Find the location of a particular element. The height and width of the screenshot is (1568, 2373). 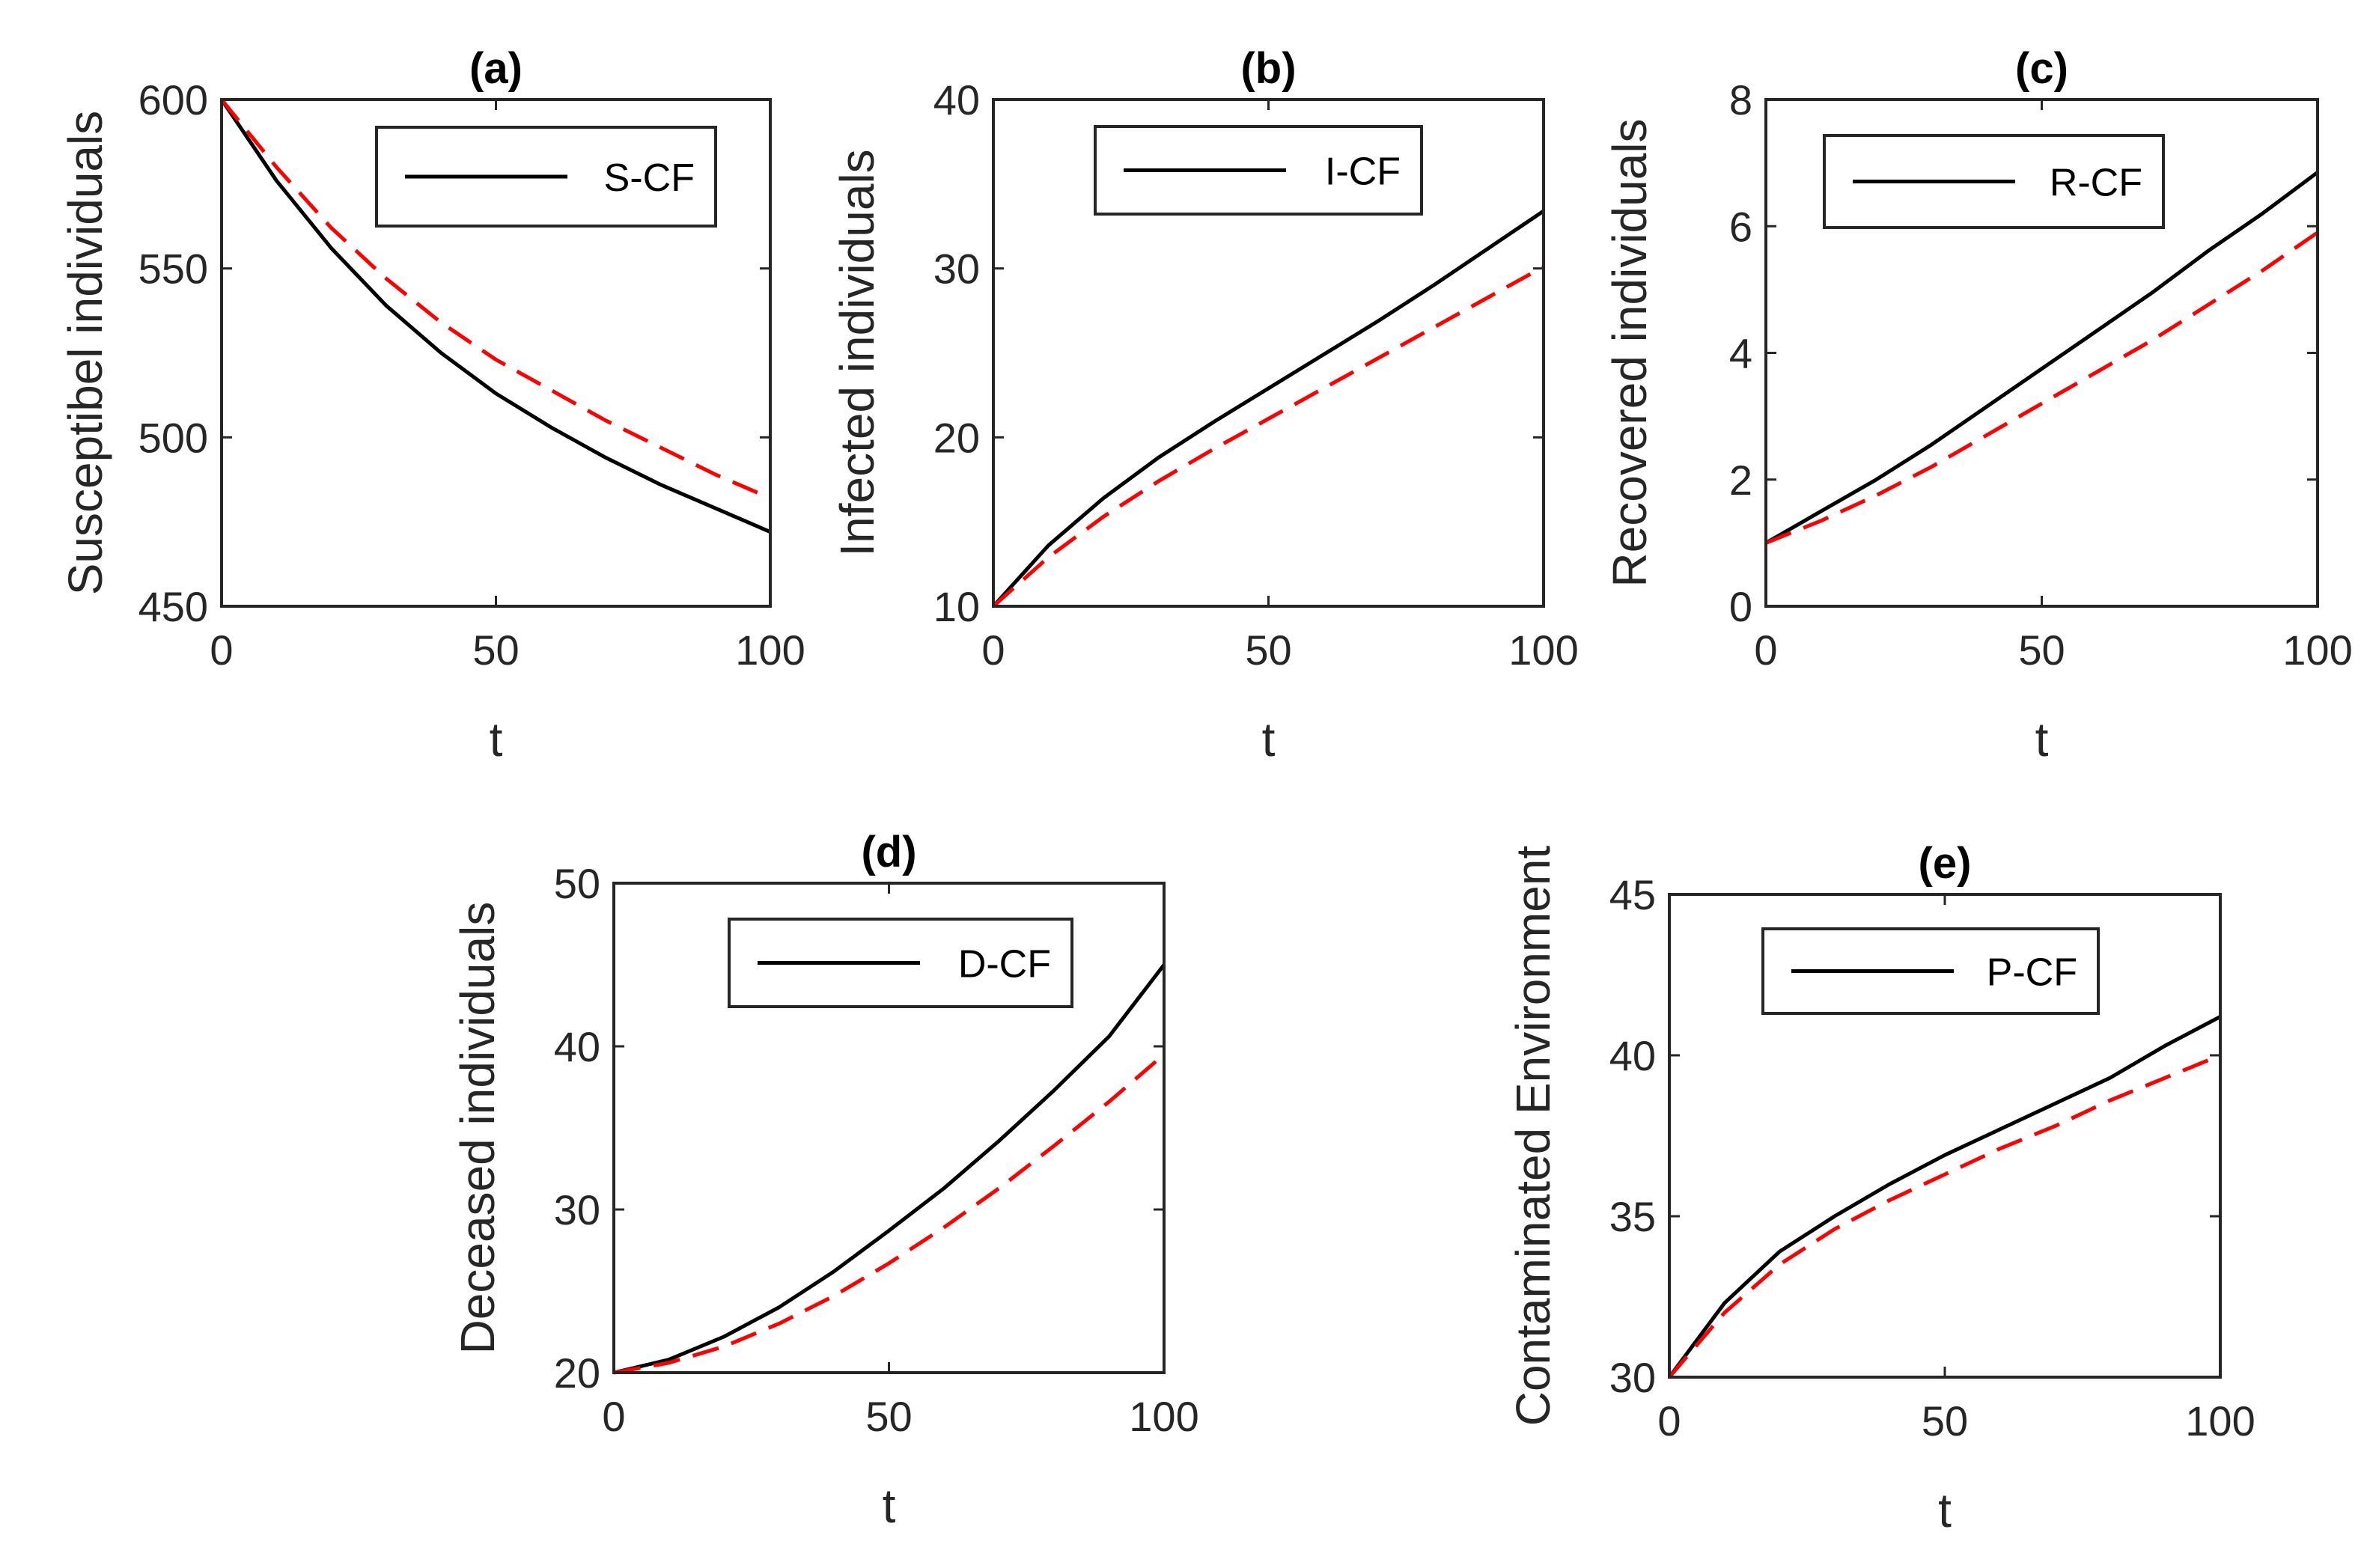

y-axis-label: Contaminated Environment is located at coordinates (1533, 1136).